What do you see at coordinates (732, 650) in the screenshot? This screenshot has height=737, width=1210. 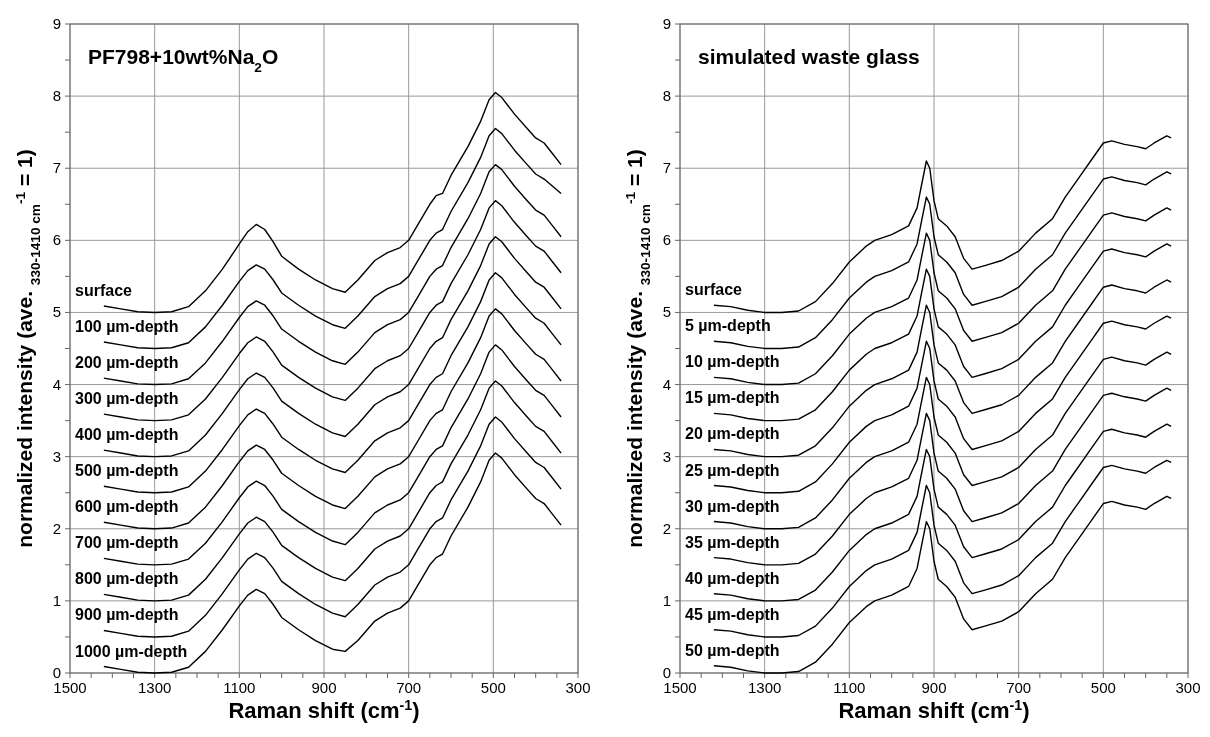 I see `series-label: 50 µm-depth` at bounding box center [732, 650].